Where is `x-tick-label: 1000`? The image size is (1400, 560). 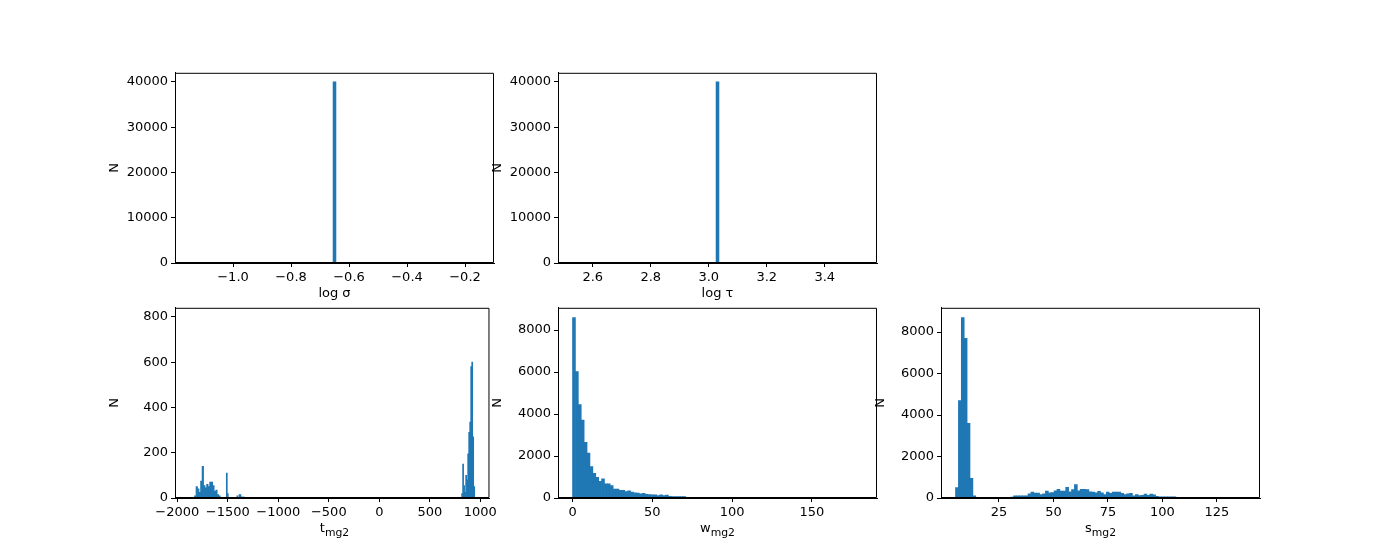
x-tick-label: 1000 is located at coordinates (480, 512).